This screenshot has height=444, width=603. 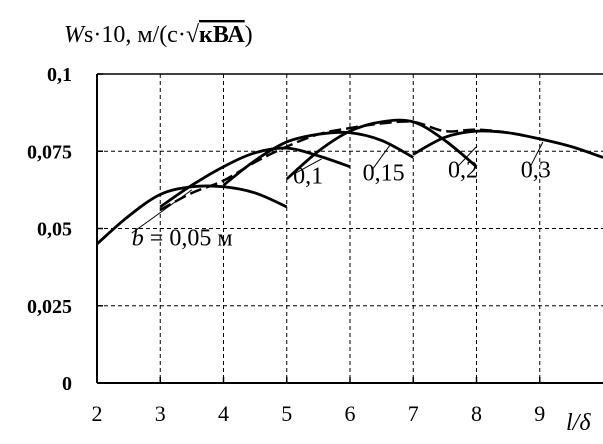 I want to click on y-axis-label-close: ), so click(x=249, y=35).